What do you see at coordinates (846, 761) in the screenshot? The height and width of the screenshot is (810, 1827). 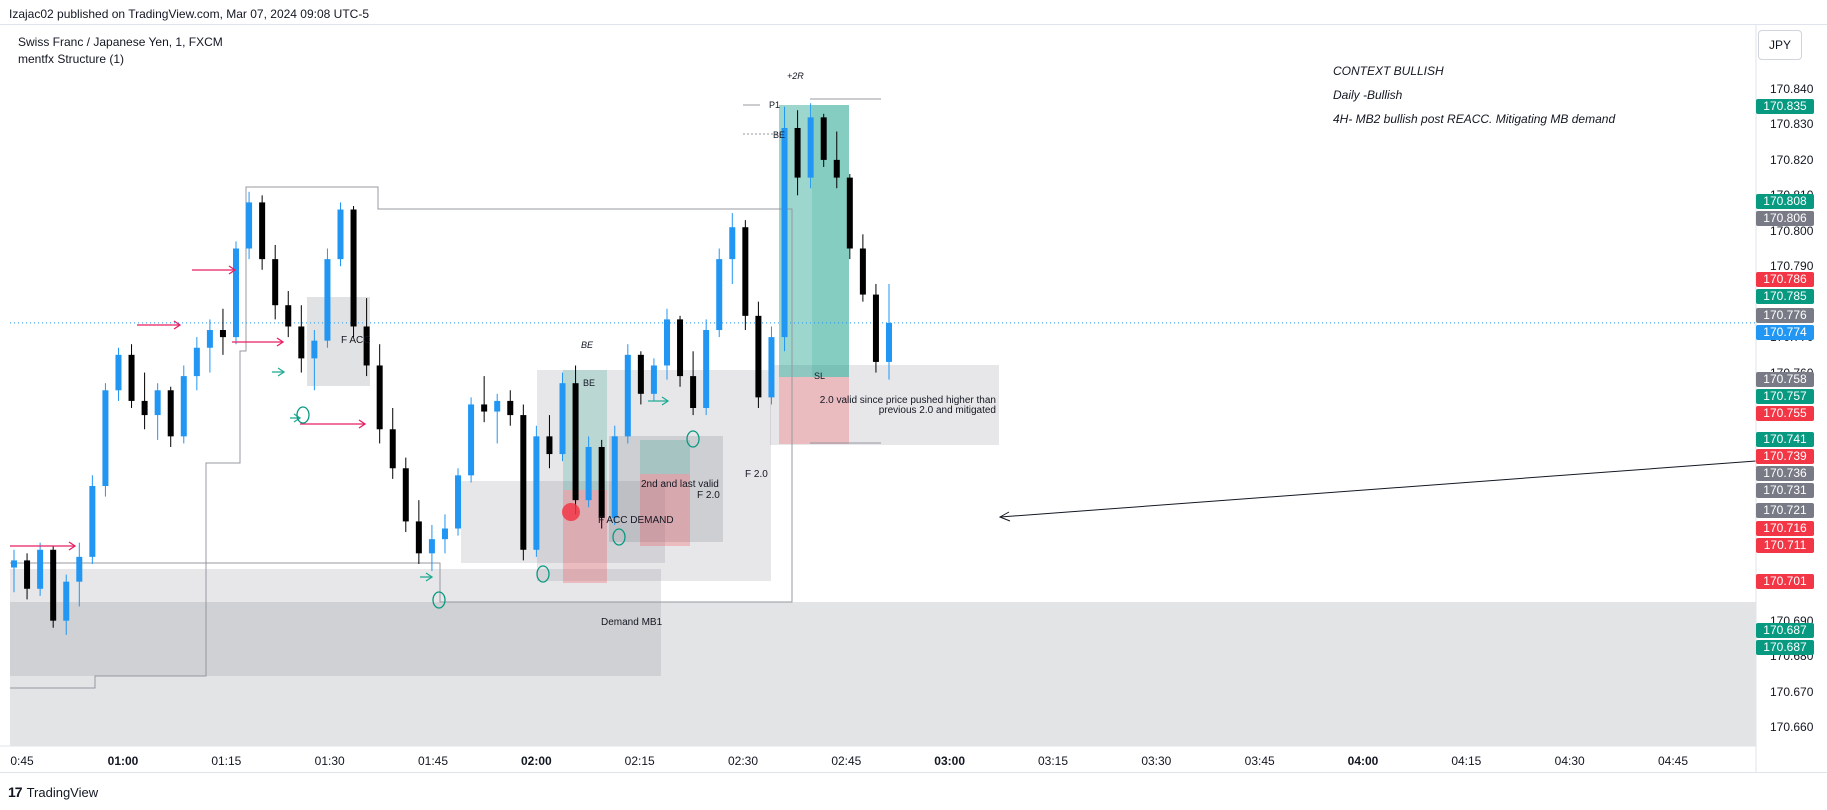 I see `time-tick-label: 02:45` at bounding box center [846, 761].